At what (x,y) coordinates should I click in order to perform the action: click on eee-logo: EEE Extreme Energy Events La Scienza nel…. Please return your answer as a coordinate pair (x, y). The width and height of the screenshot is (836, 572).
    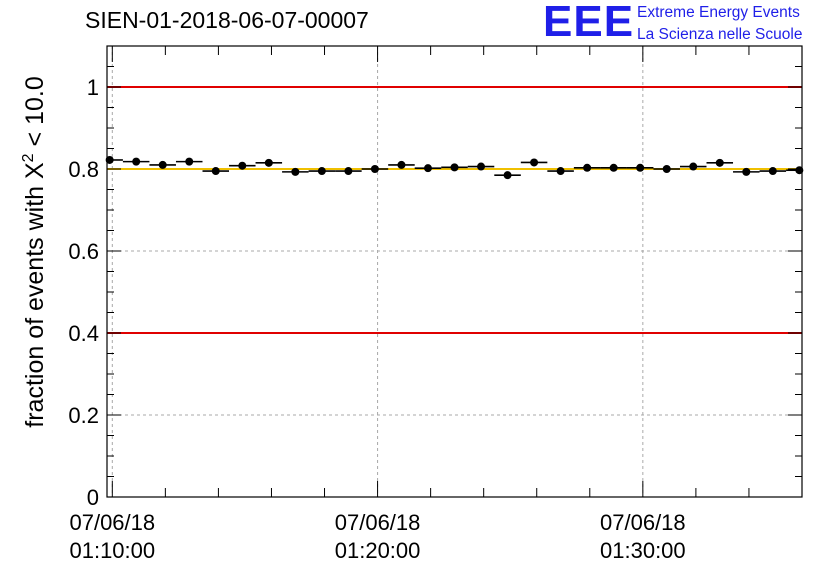
    Looking at the image, I should click on (688, 23).